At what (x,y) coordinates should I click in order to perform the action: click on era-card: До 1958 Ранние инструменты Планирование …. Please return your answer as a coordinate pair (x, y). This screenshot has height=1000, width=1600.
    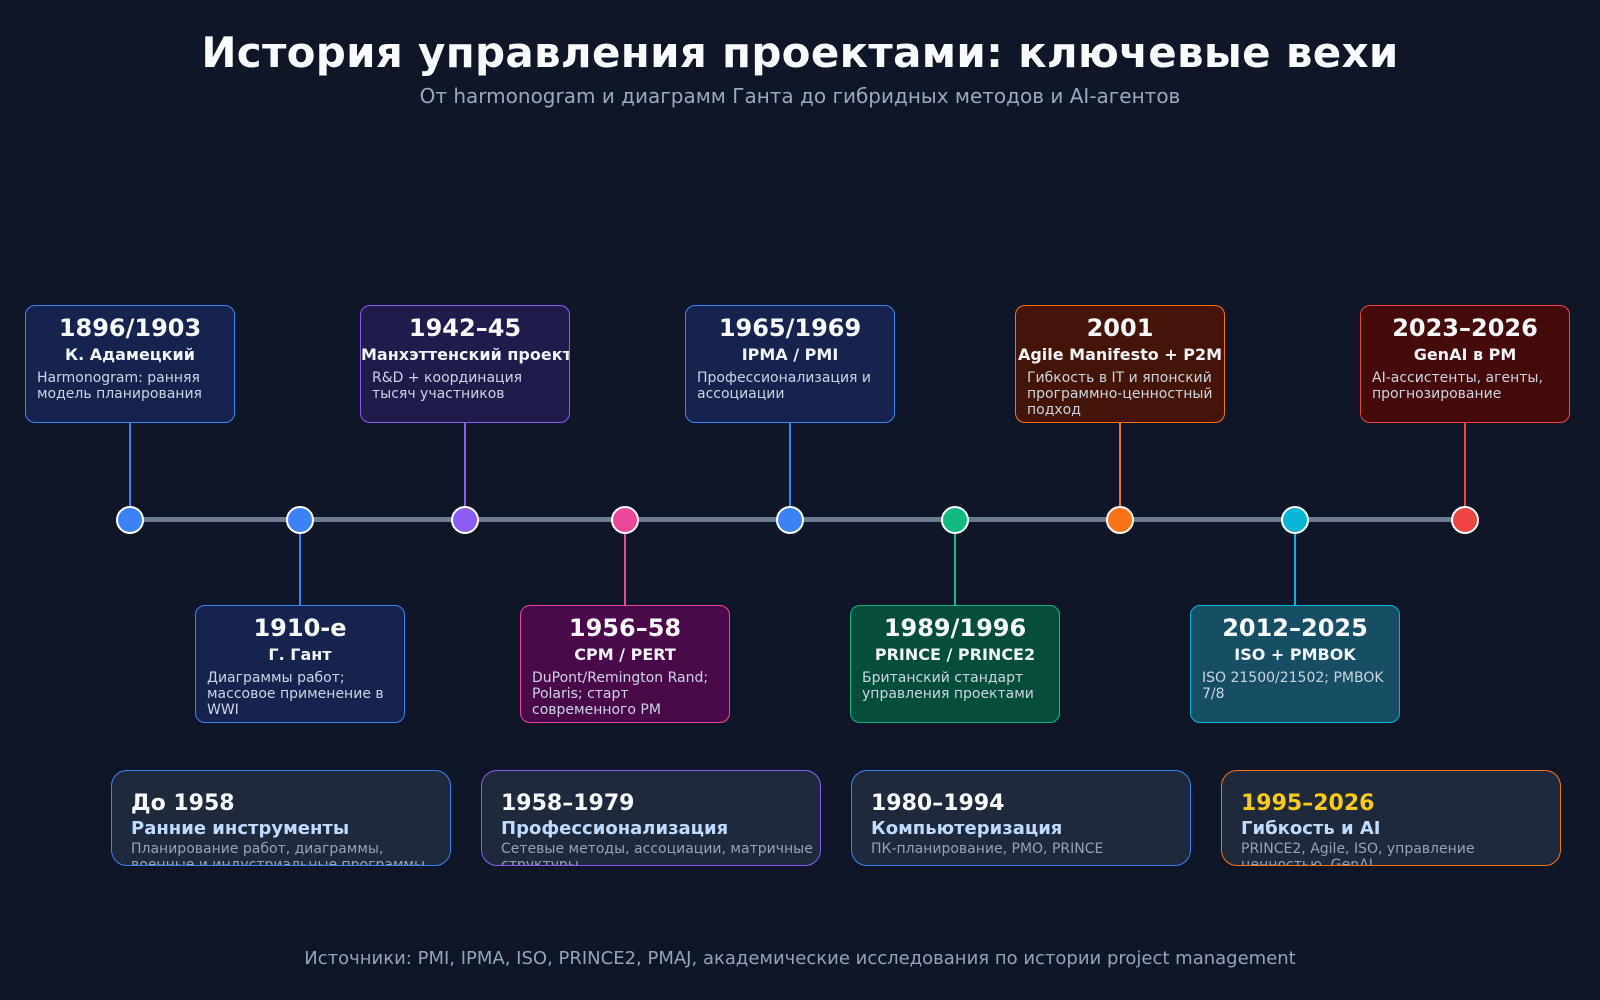
    Looking at the image, I should click on (281, 818).